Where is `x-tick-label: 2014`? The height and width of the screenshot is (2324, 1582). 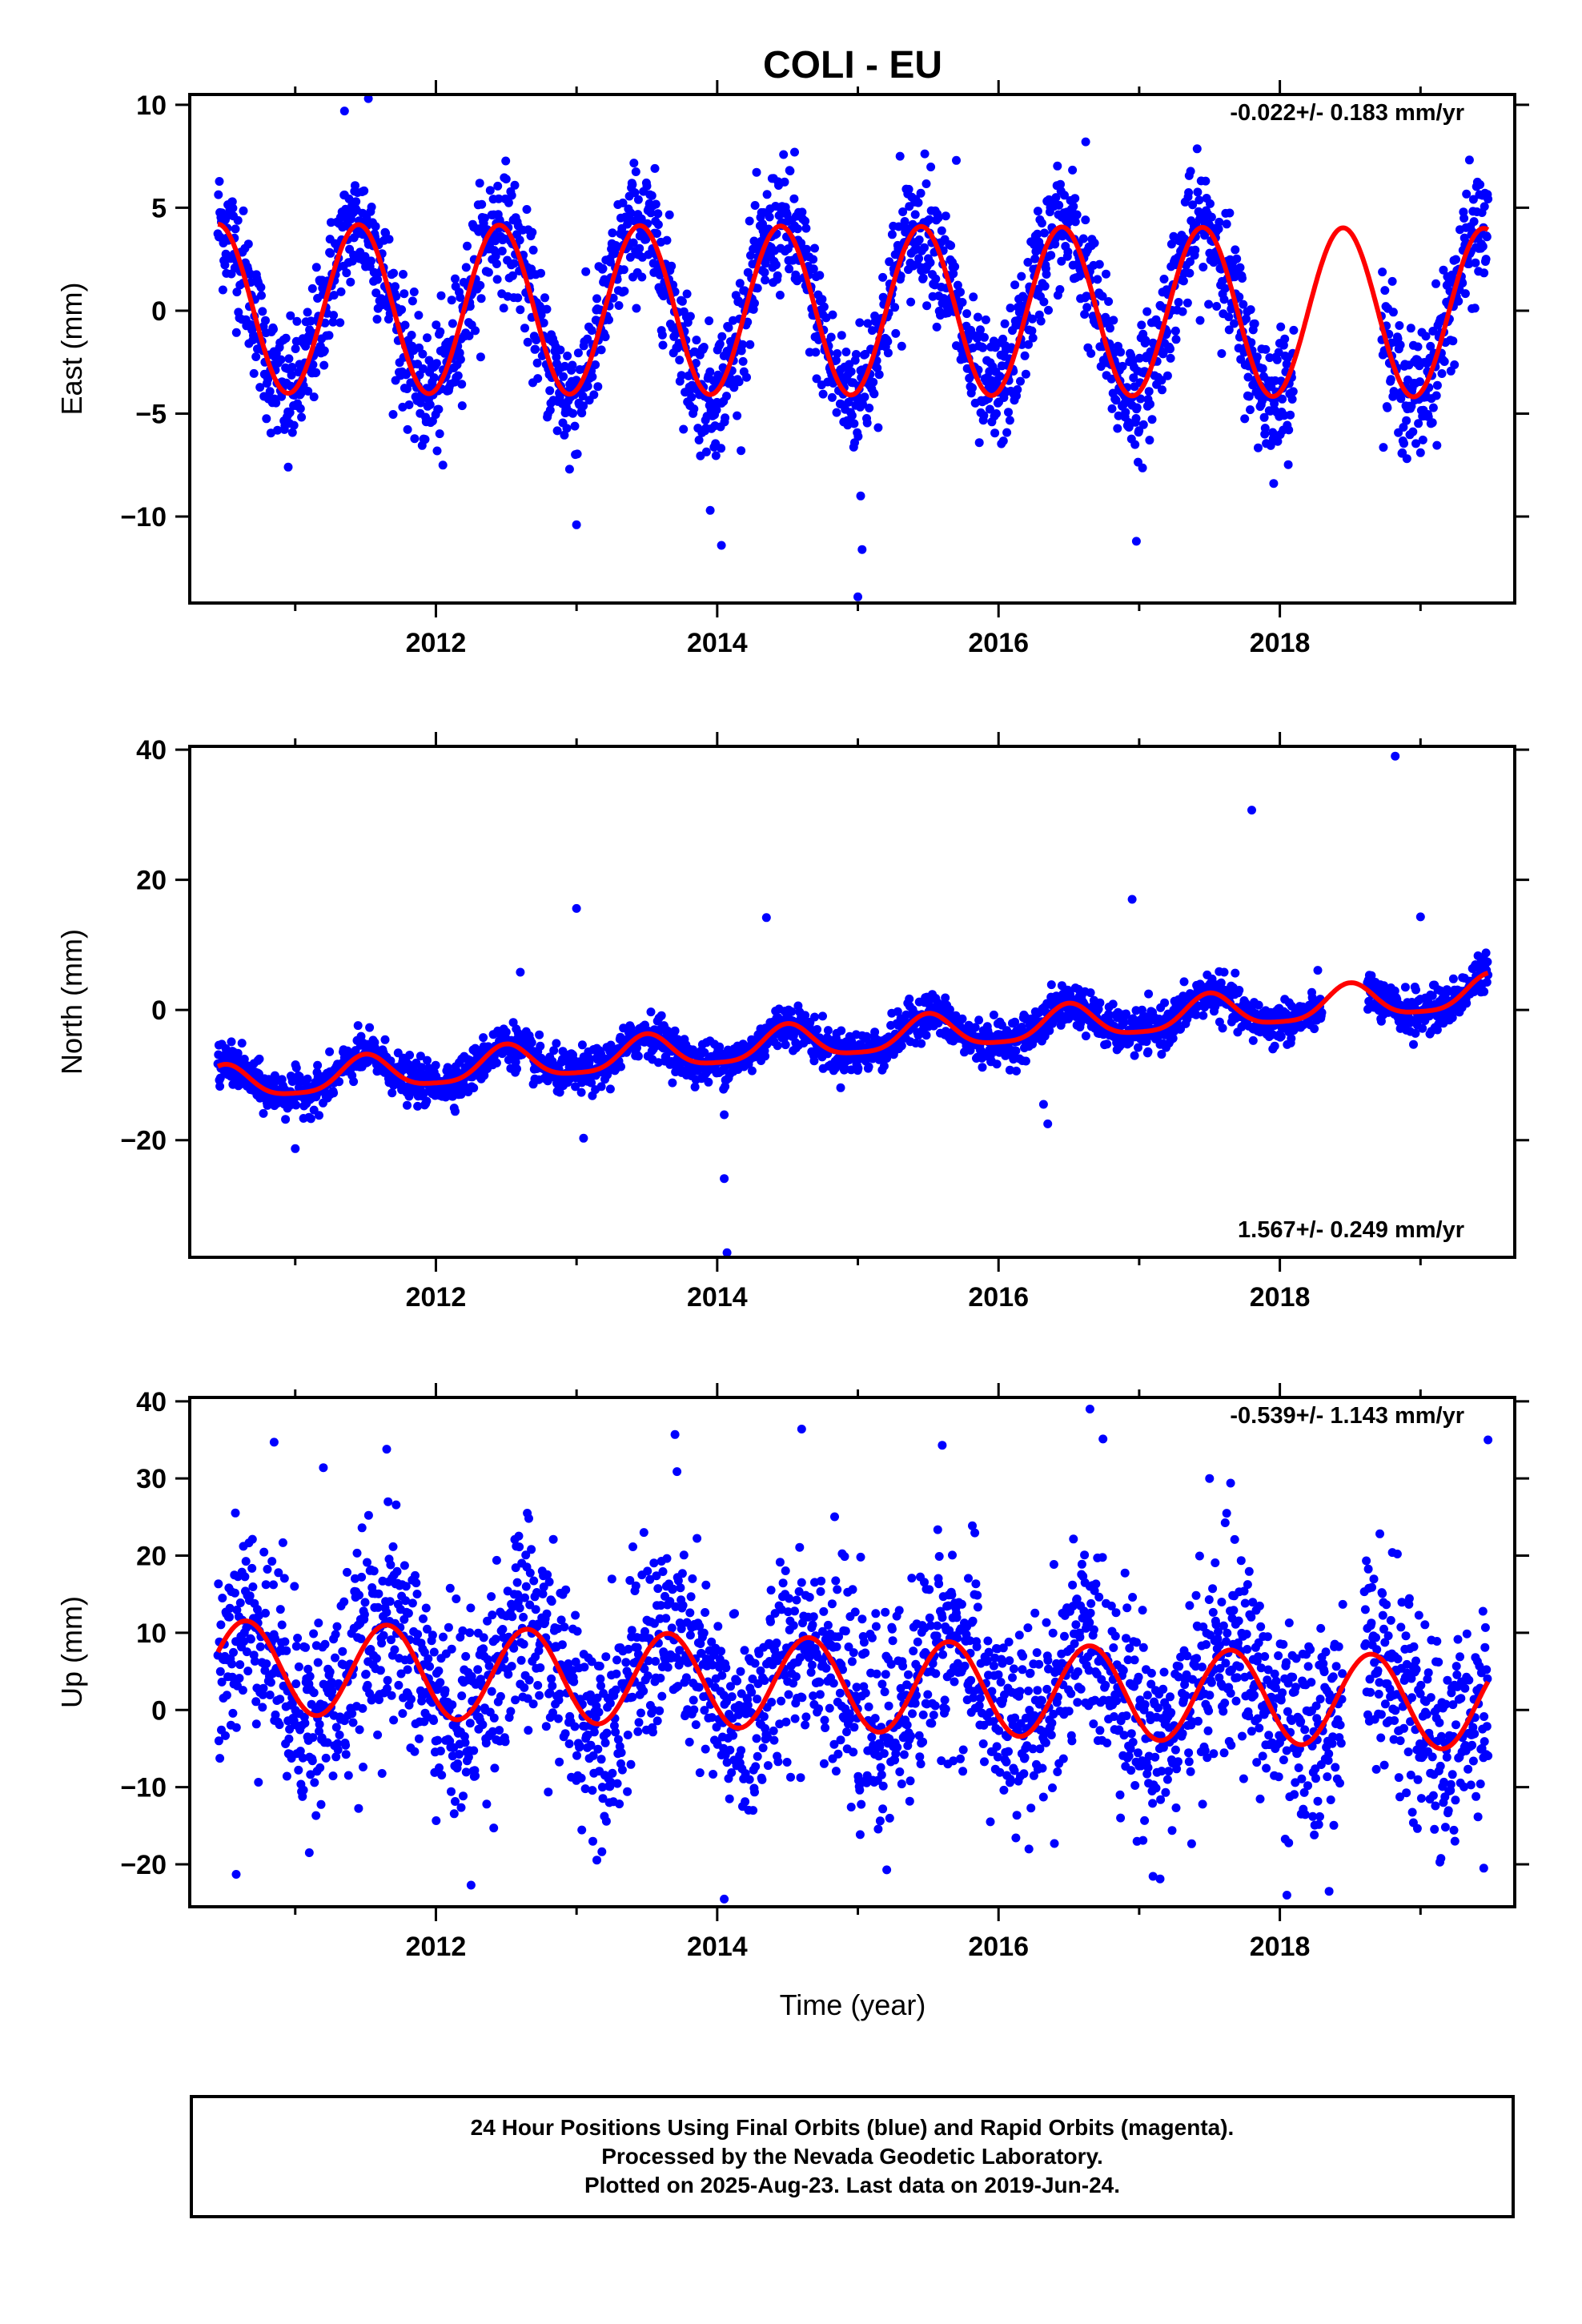
x-tick-label: 2014 is located at coordinates (717, 643).